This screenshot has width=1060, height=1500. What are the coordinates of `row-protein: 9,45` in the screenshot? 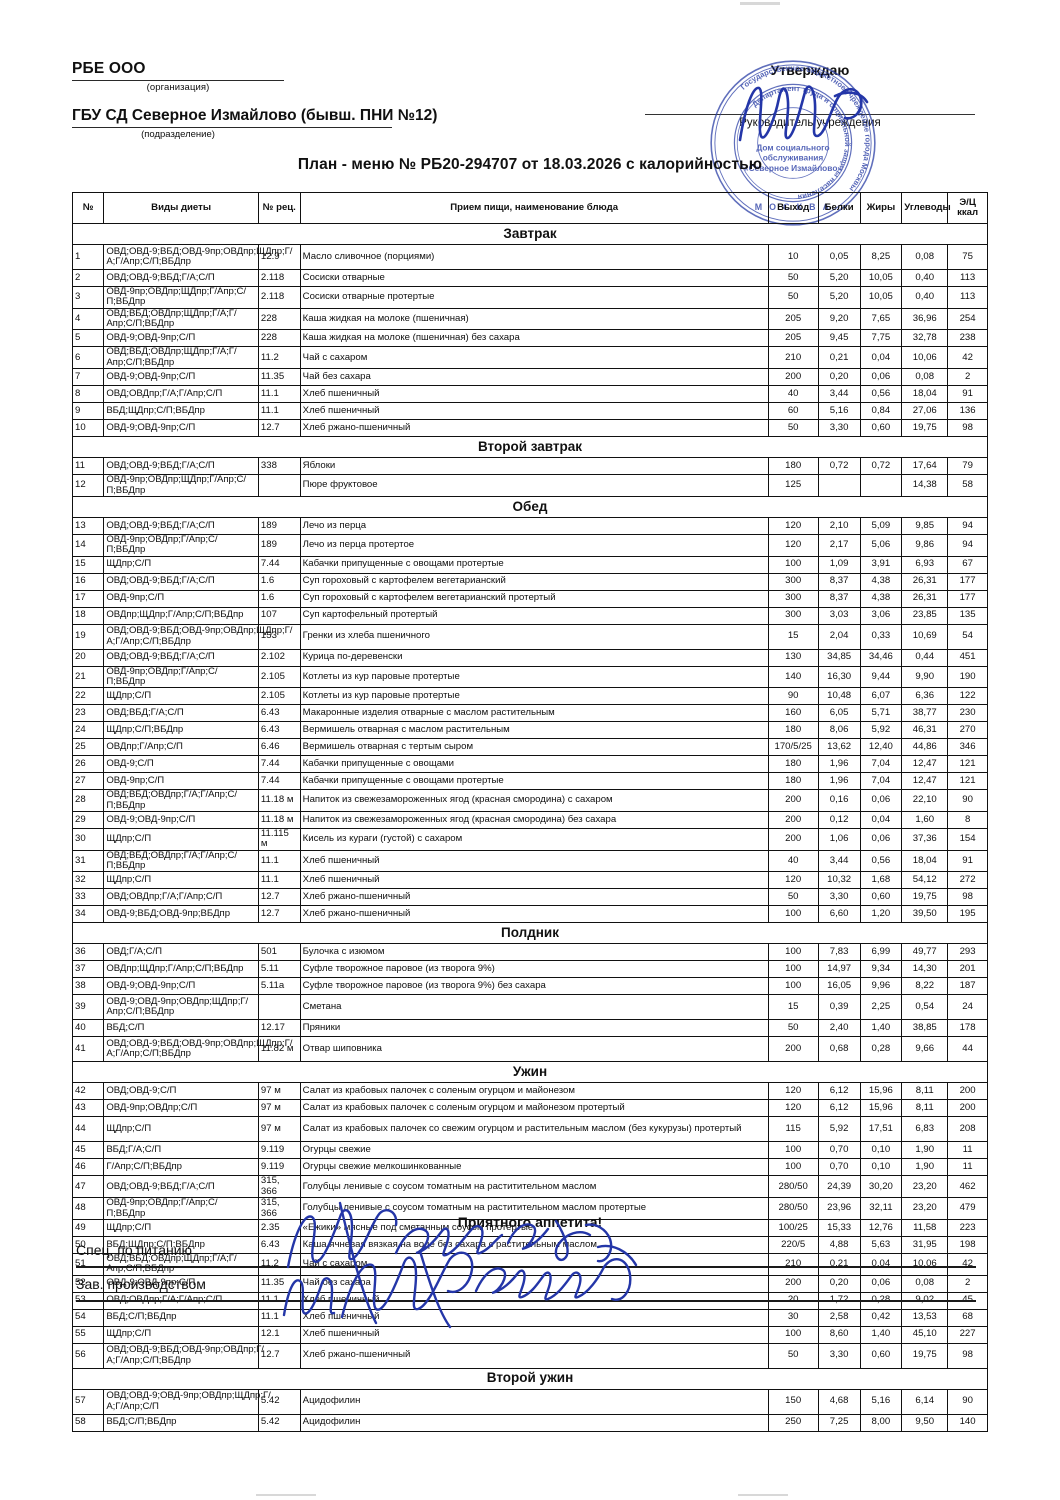 It's located at (839, 338).